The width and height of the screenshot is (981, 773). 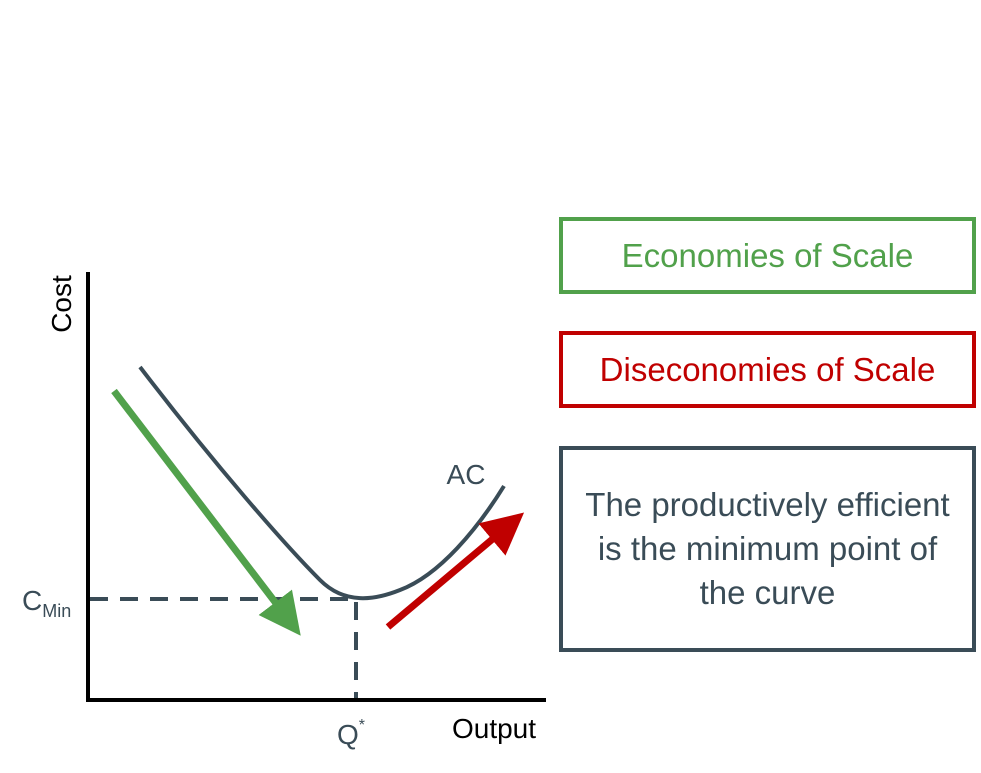 I want to click on diseconomies-of-scale-label: Diseconomies of Scale, so click(x=767, y=369).